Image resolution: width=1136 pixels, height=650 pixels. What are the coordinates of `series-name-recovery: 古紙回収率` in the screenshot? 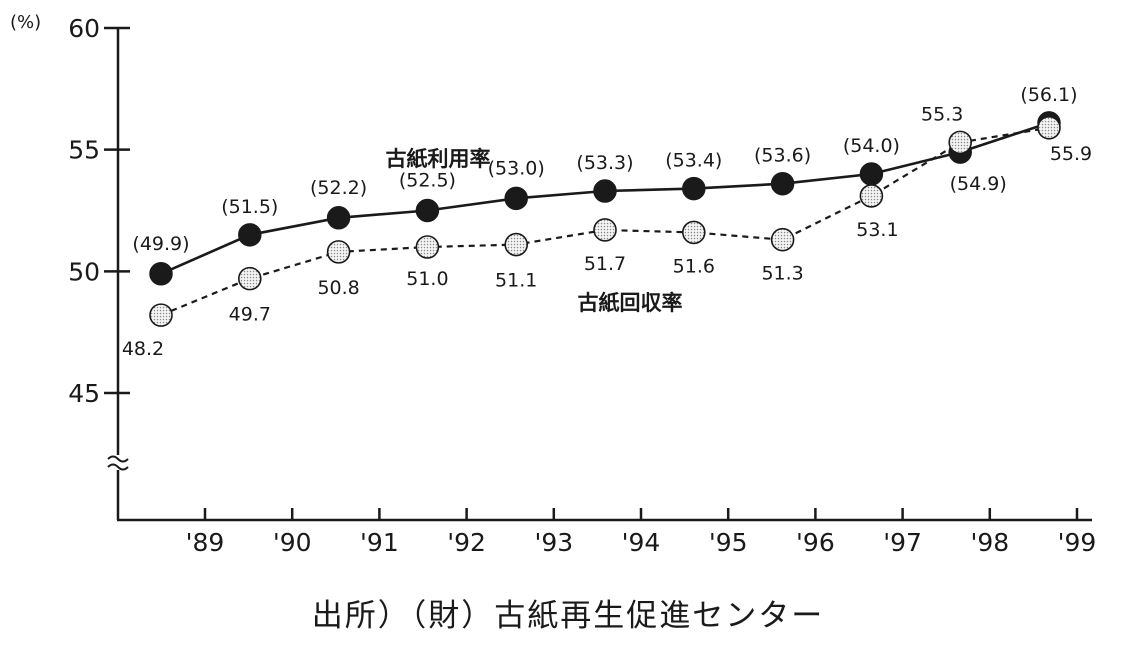 It's located at (630, 303).